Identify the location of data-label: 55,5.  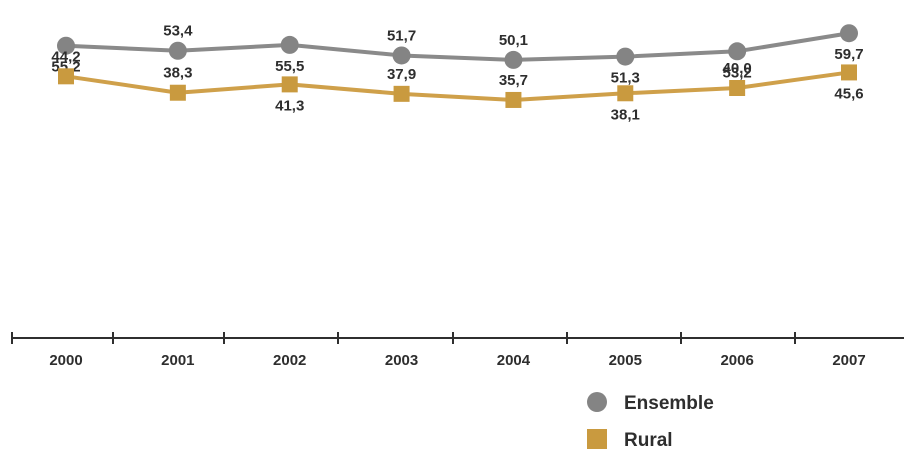
(289, 66).